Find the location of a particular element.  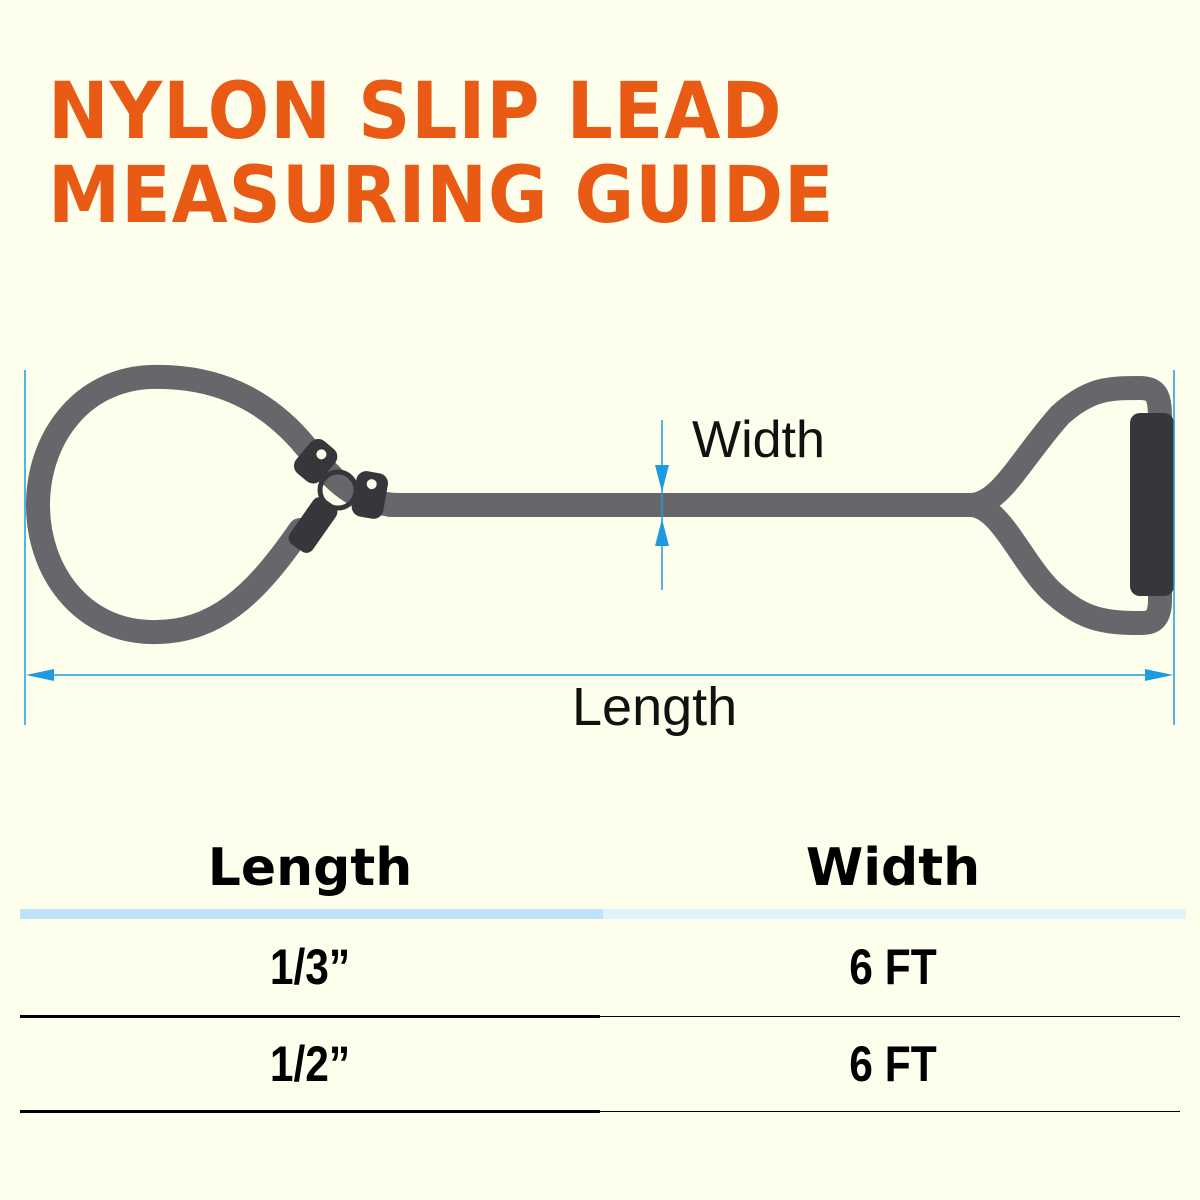

row-2-length: 1/2” is located at coordinates (310, 1064).